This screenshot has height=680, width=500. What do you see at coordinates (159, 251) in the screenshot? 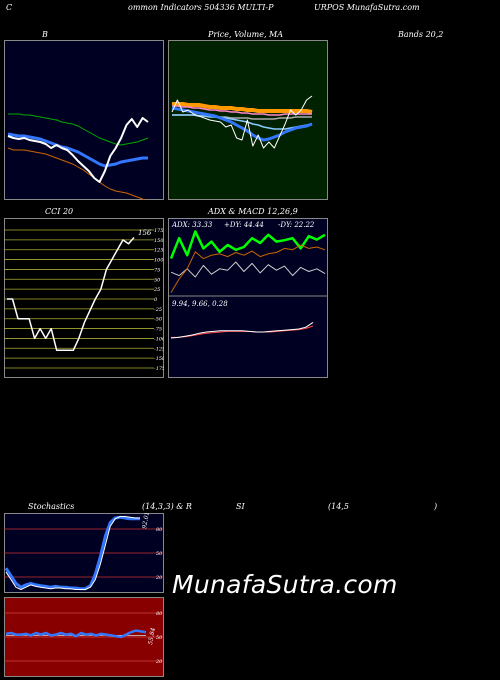
I see `cci-tick-label: 125` at bounding box center [159, 251].